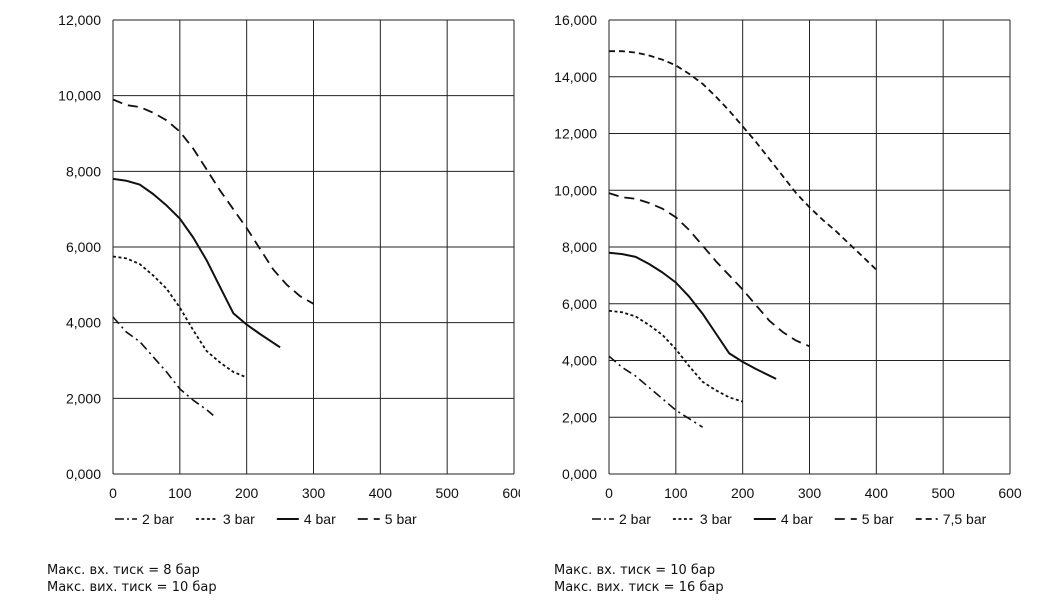  I want to click on max-inlet-pressure-left: Макс. вх. тиск = 8 бар, so click(123, 570).